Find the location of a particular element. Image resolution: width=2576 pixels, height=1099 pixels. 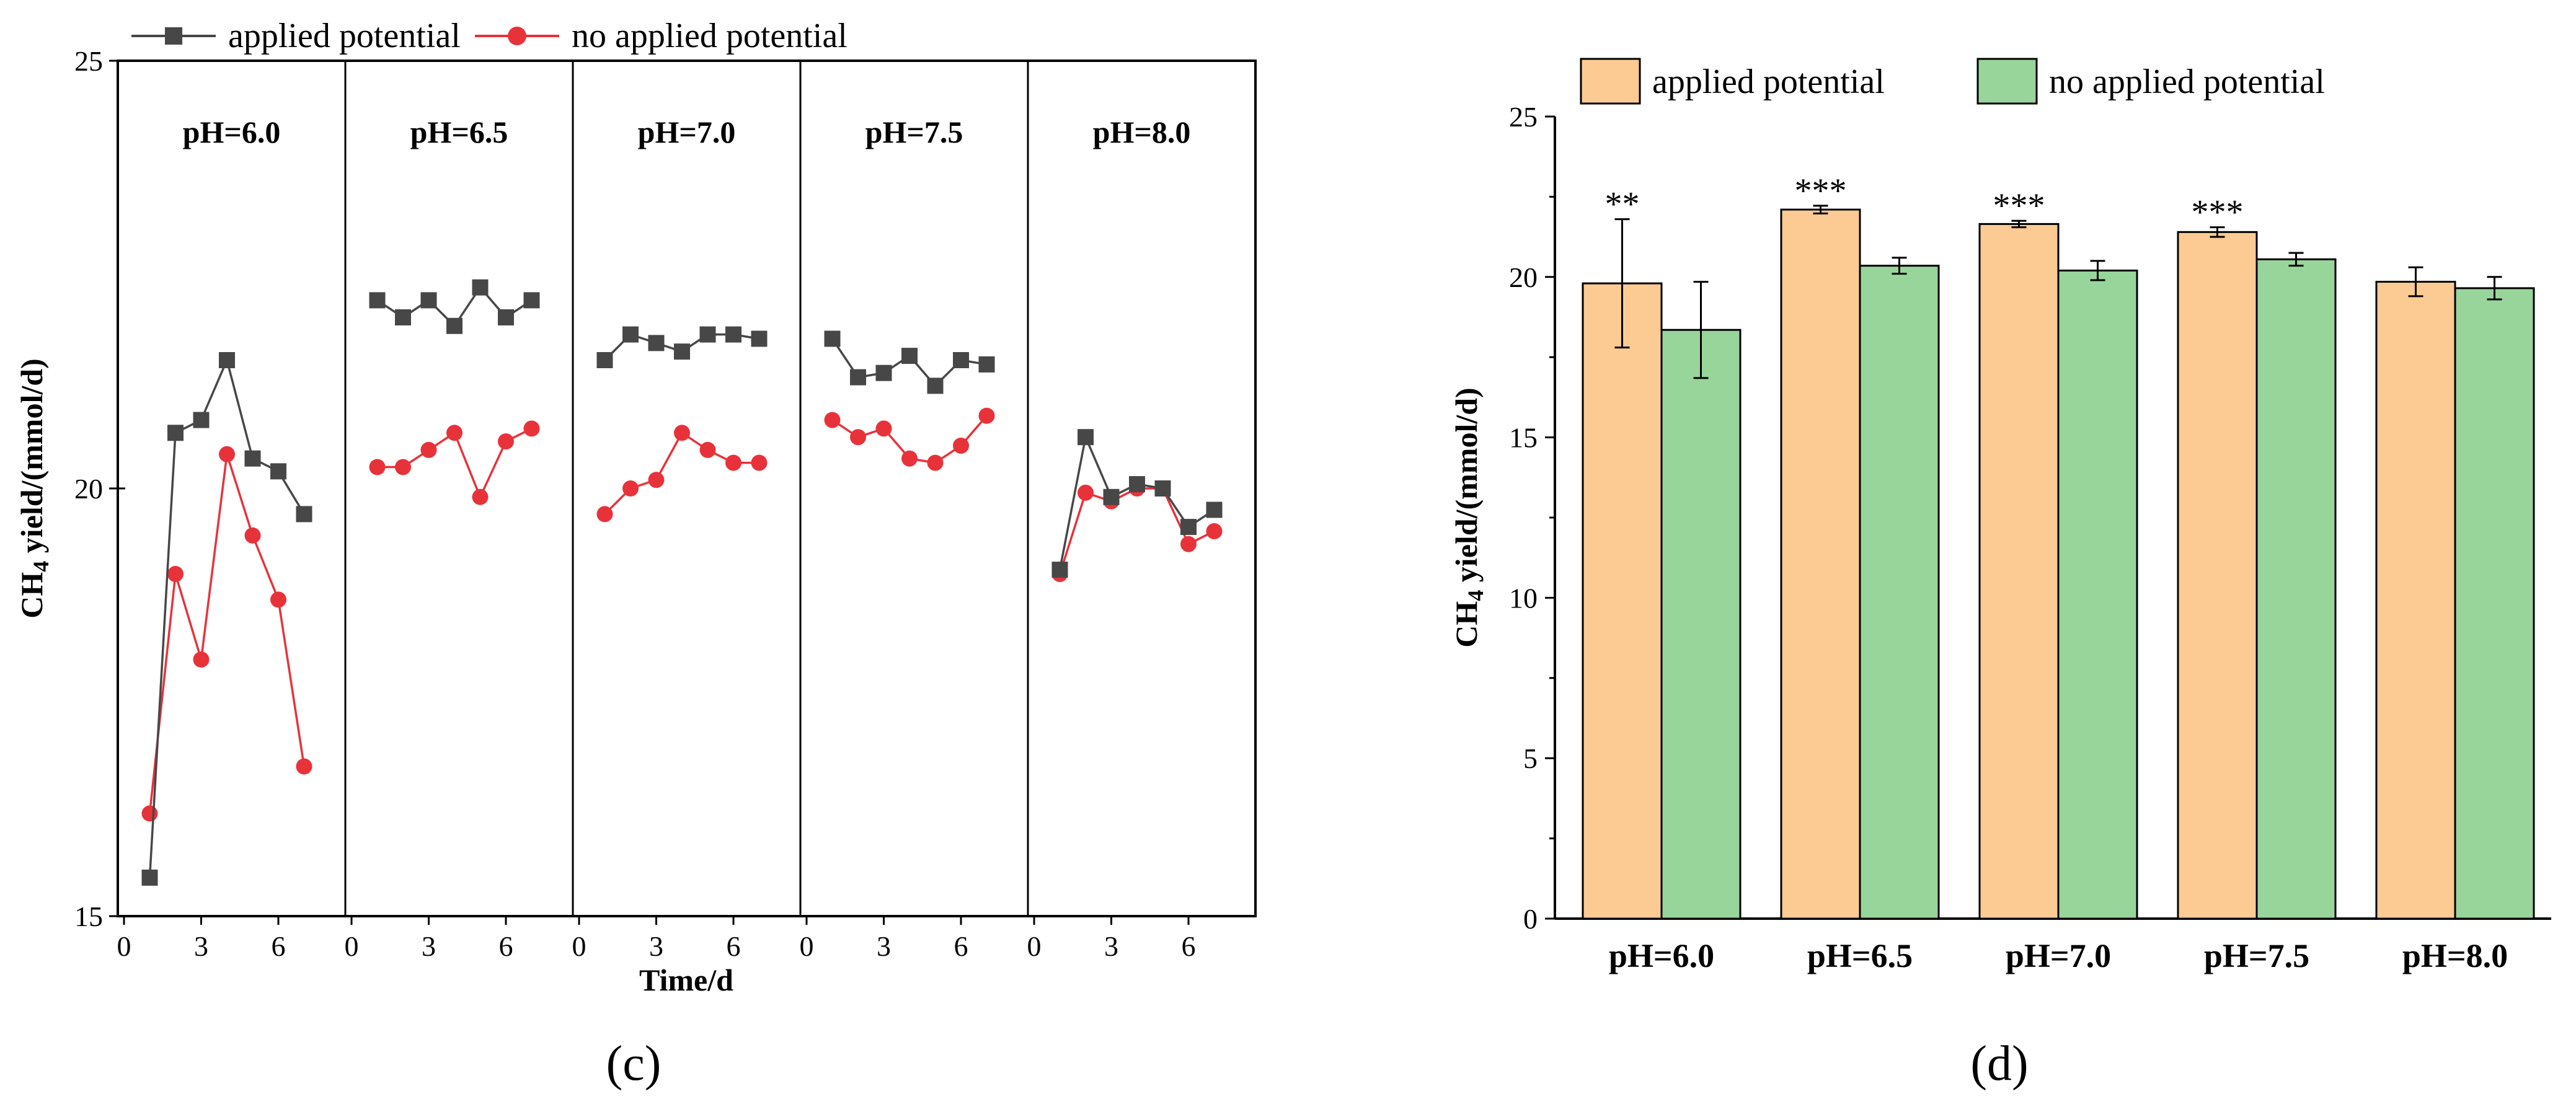

y-tick-label-d: 10 is located at coordinates (1524, 598).